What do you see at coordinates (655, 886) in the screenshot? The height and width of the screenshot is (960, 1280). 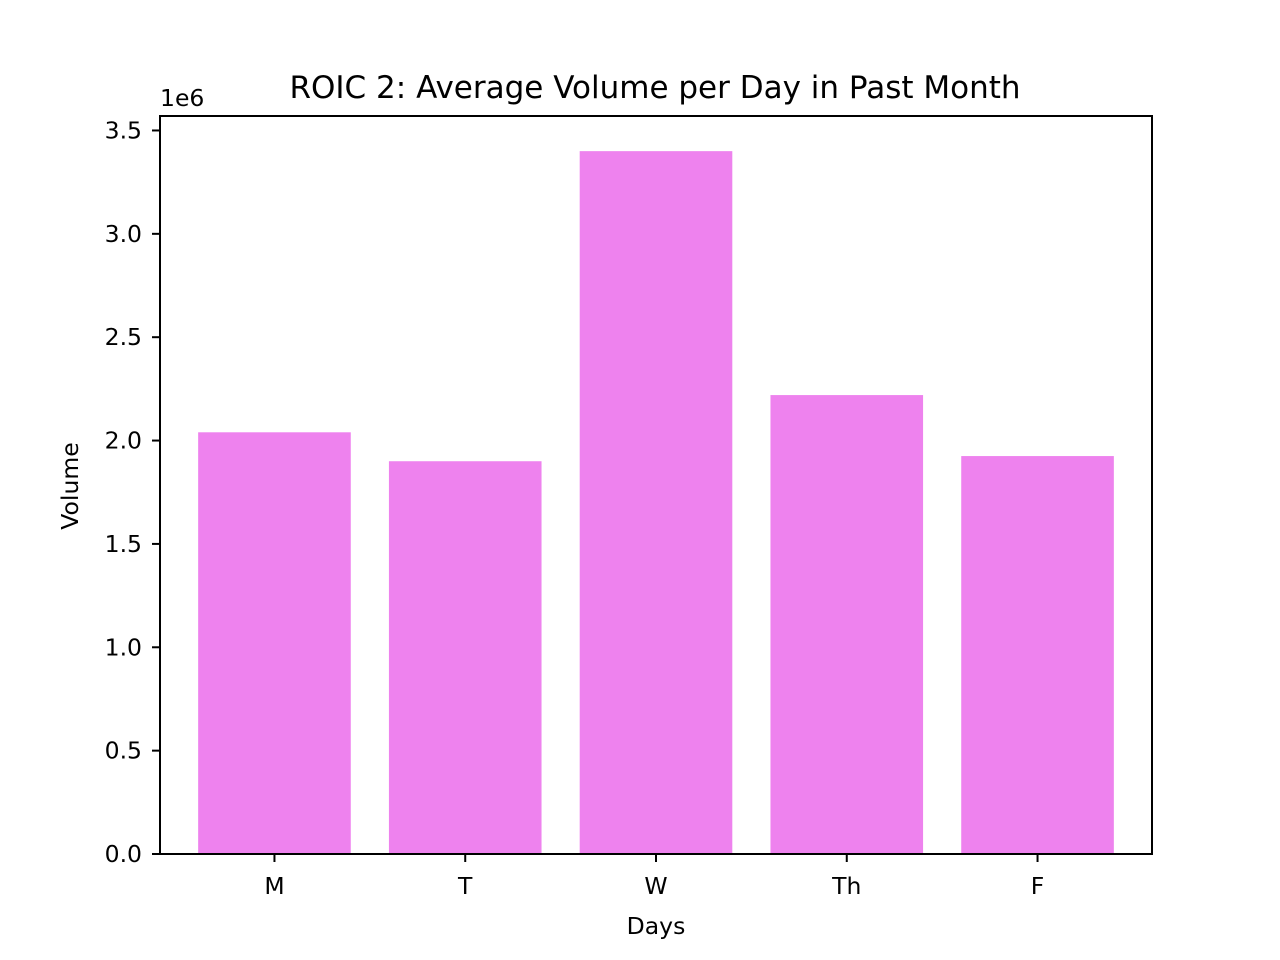 I see `x-tick-label-w: W` at bounding box center [655, 886].